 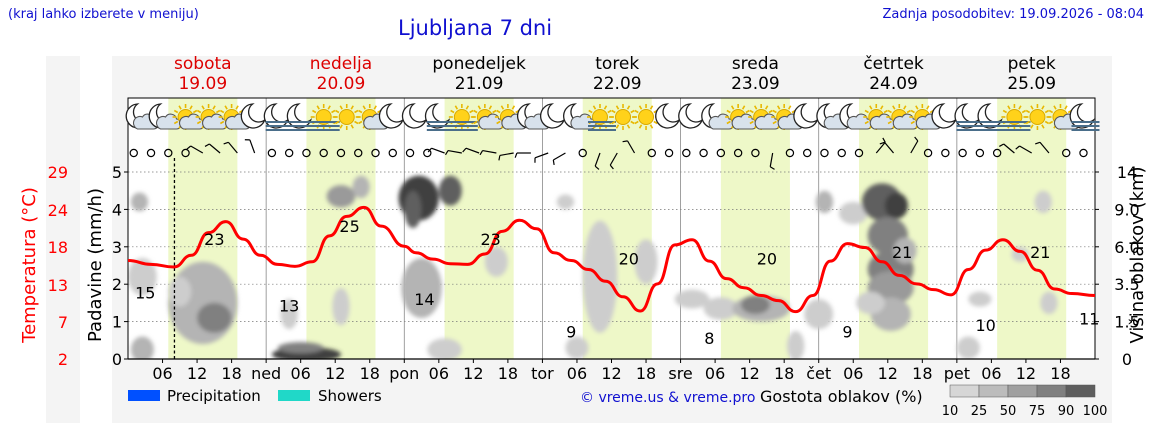 I want to click on x-tick-label: 06, so click(x=715, y=373).